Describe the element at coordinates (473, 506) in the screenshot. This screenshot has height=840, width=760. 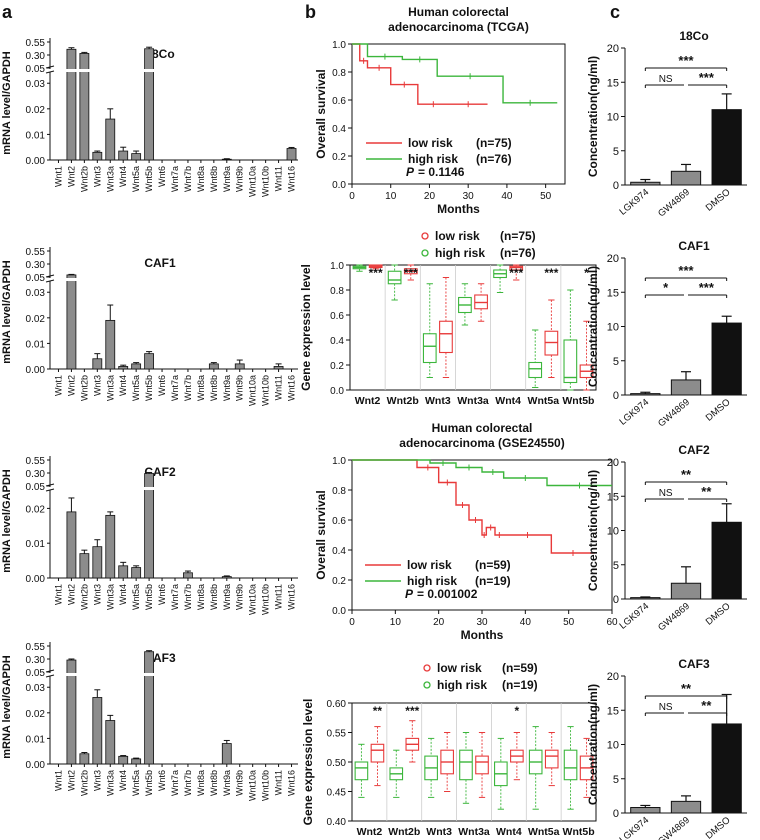
I see `survival-curve-low-risk` at that location.